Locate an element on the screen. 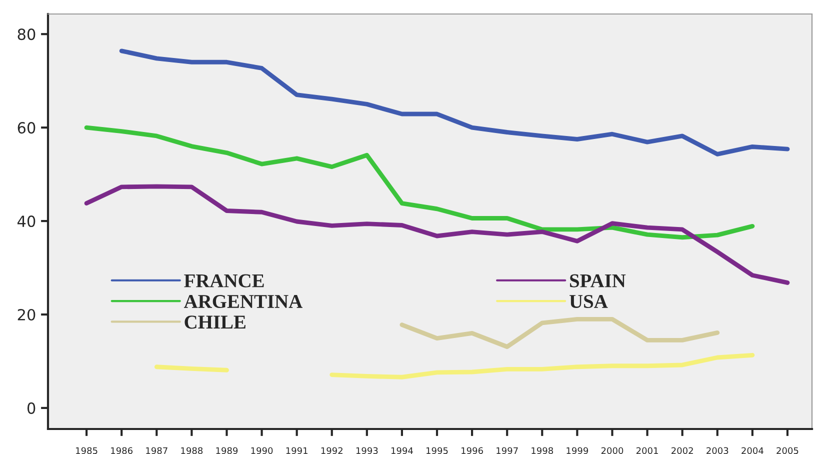 This screenshot has height=454, width=814. legend-label: SPAIN is located at coordinates (598, 281).